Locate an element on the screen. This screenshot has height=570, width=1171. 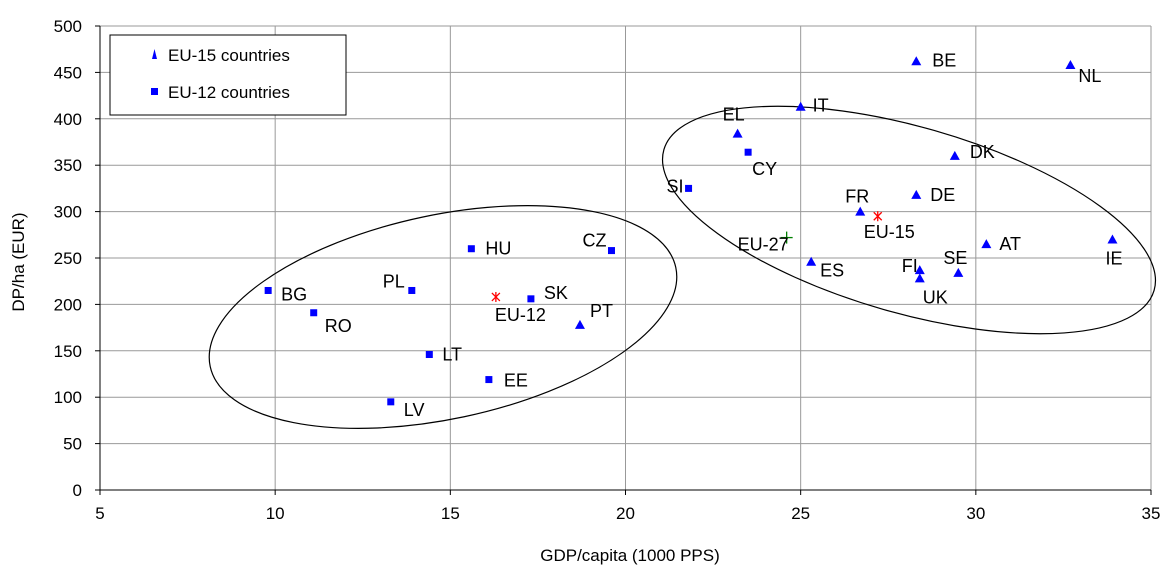
point-marker-pl is located at coordinates (412, 290).